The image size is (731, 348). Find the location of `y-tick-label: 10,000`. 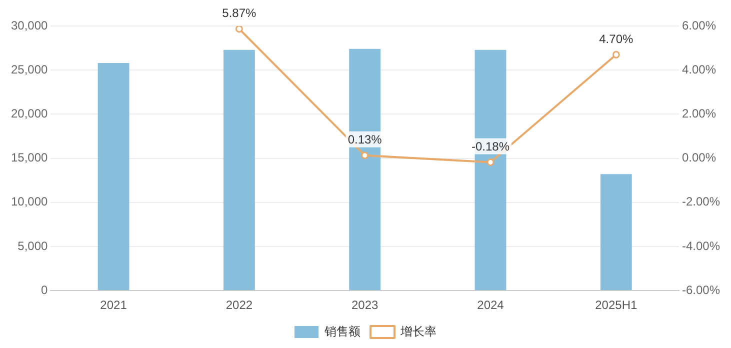

y-tick-label: 10,000 is located at coordinates (29, 201).